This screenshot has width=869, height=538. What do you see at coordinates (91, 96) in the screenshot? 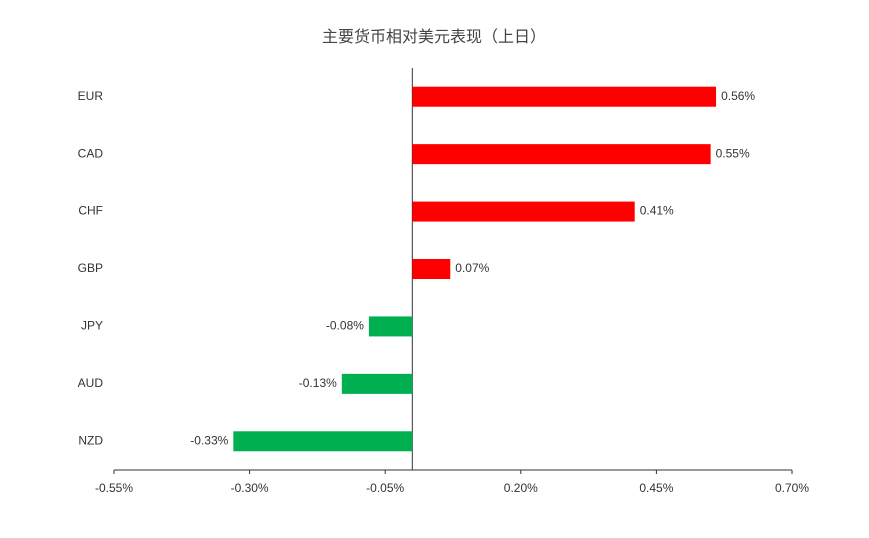
I see `y-tick-label: EUR` at bounding box center [91, 96].